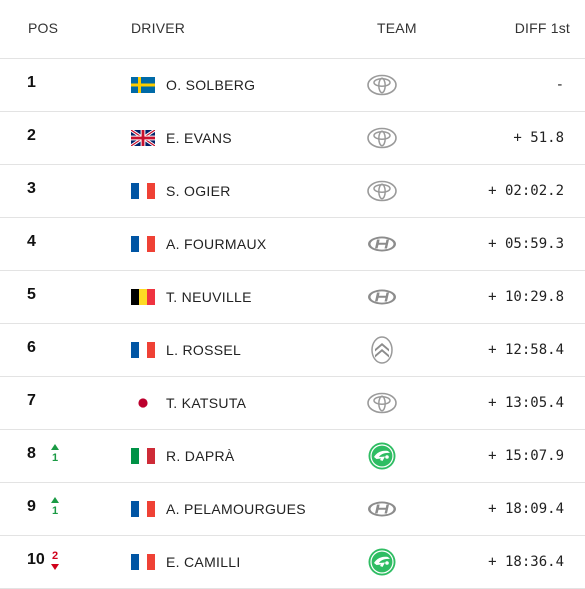  Describe the element at coordinates (559, 85) in the screenshot. I see `time-diff: -` at that location.